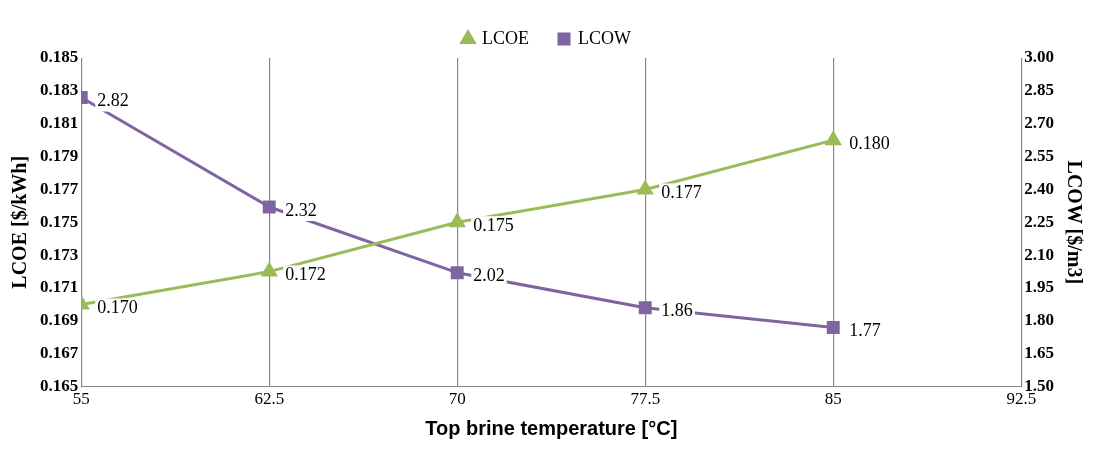  I want to click on y-tick-label: 0.181, so click(59, 123).